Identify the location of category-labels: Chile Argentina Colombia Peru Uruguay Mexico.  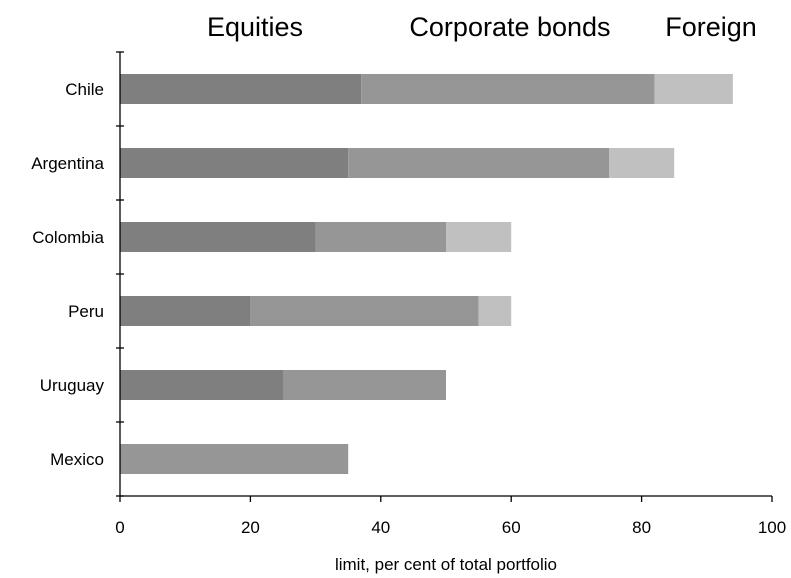
(67, 274).